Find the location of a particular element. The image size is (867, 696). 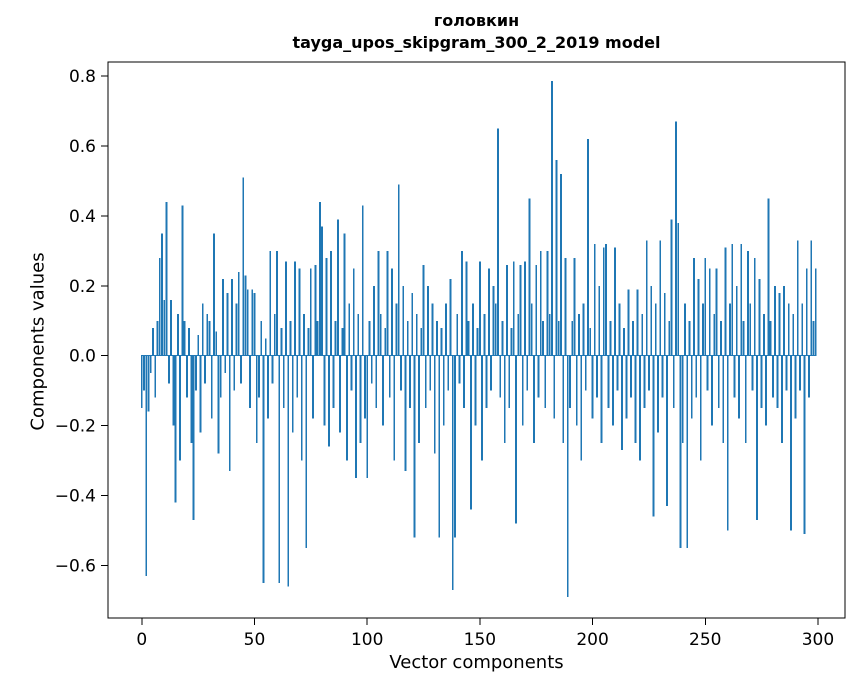

y-tick-label: 0.2 is located at coordinates (82, 287).